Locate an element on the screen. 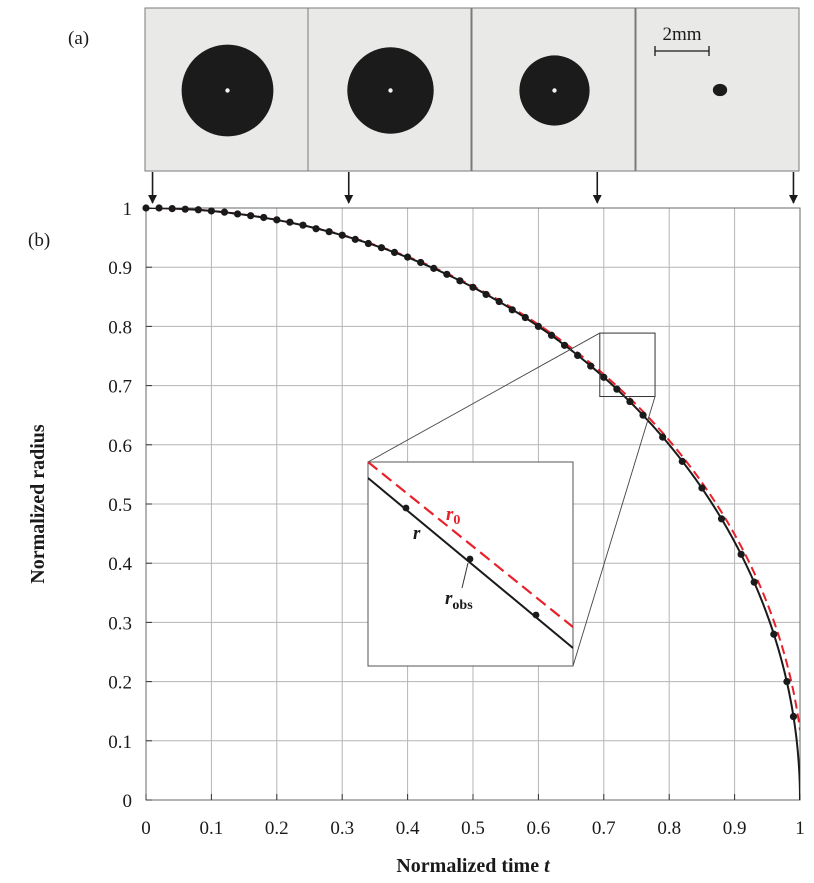 This screenshot has width=814, height=883. panel-label-a: (a) is located at coordinates (78, 38).